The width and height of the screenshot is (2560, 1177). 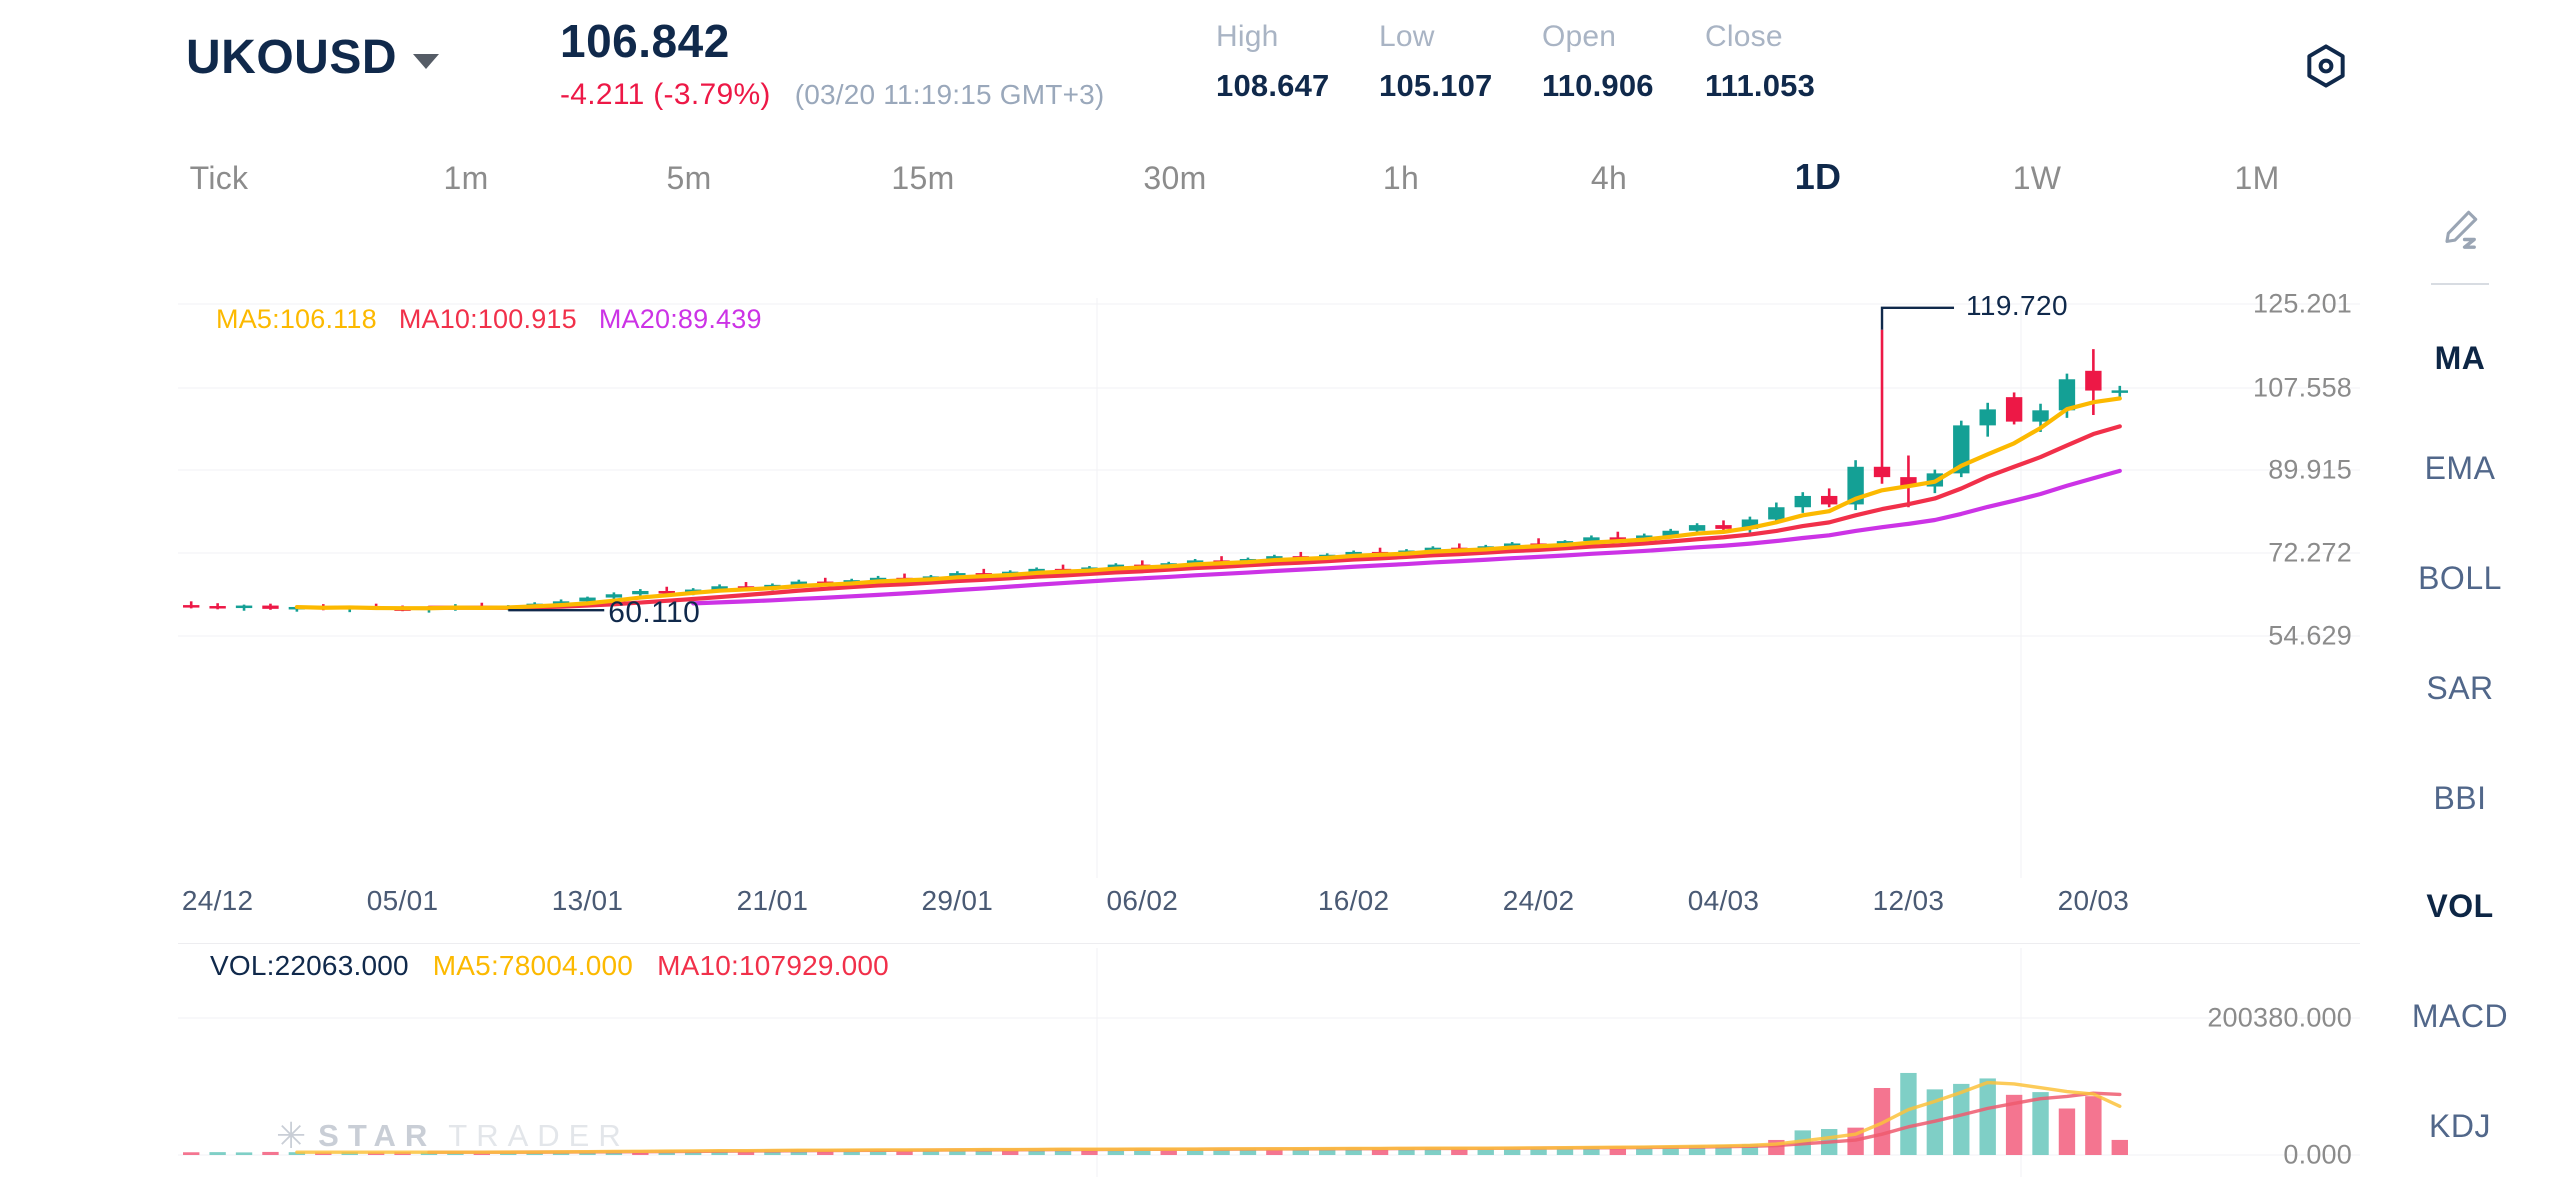 What do you see at coordinates (1247, 36) in the screenshot?
I see `stat-high-label: High` at bounding box center [1247, 36].